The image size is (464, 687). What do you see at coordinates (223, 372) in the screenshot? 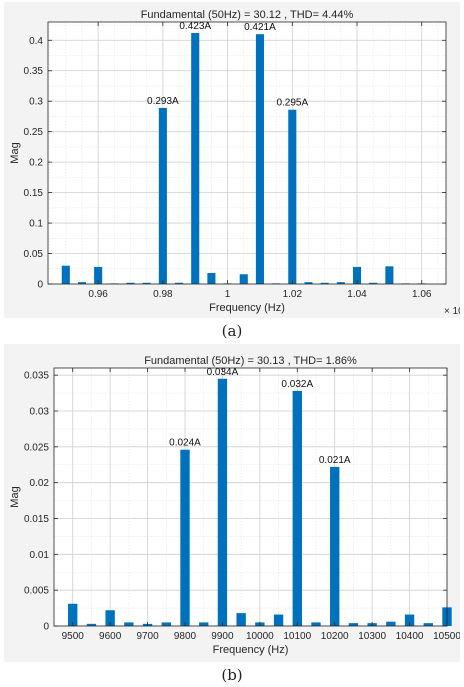
I see `data-label: 0.034A` at bounding box center [223, 372].